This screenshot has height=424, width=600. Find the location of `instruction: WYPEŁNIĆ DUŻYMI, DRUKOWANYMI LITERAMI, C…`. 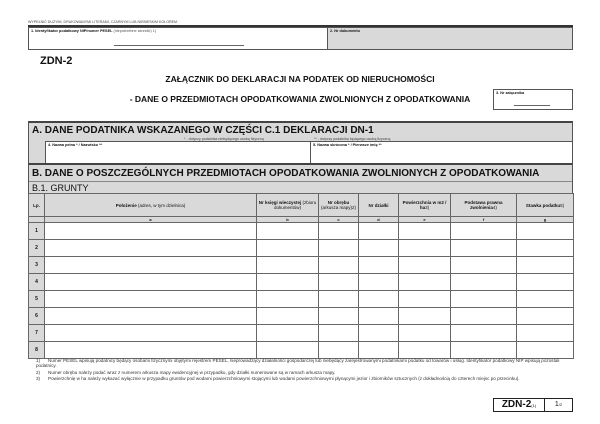

instruction: WYPEŁNIĆ DUŻYMI, DRUKOWANYMI LITERAMI, C… is located at coordinates (103, 22).